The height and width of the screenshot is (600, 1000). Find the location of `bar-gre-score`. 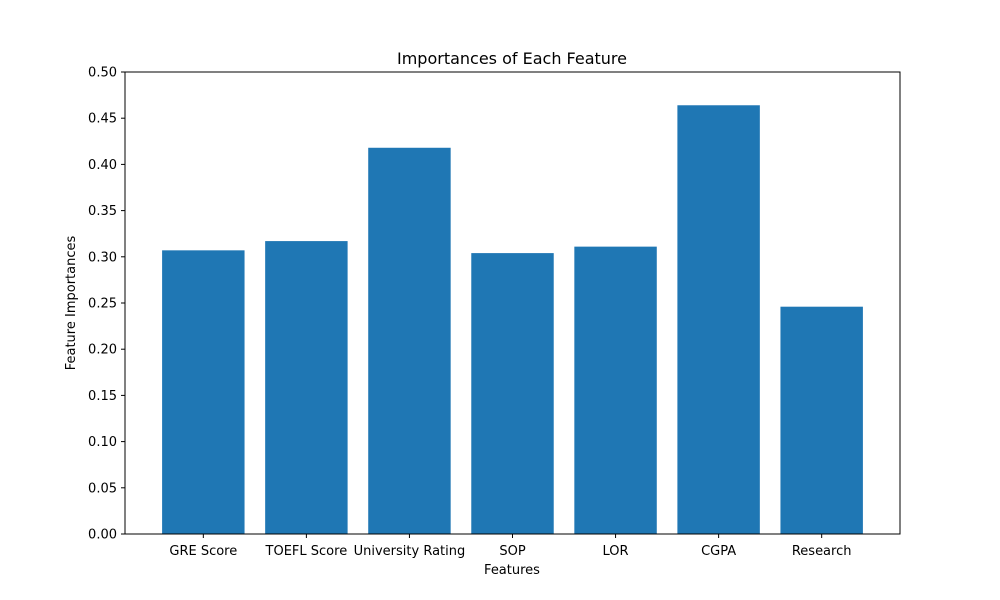

bar-gre-score is located at coordinates (203, 392).